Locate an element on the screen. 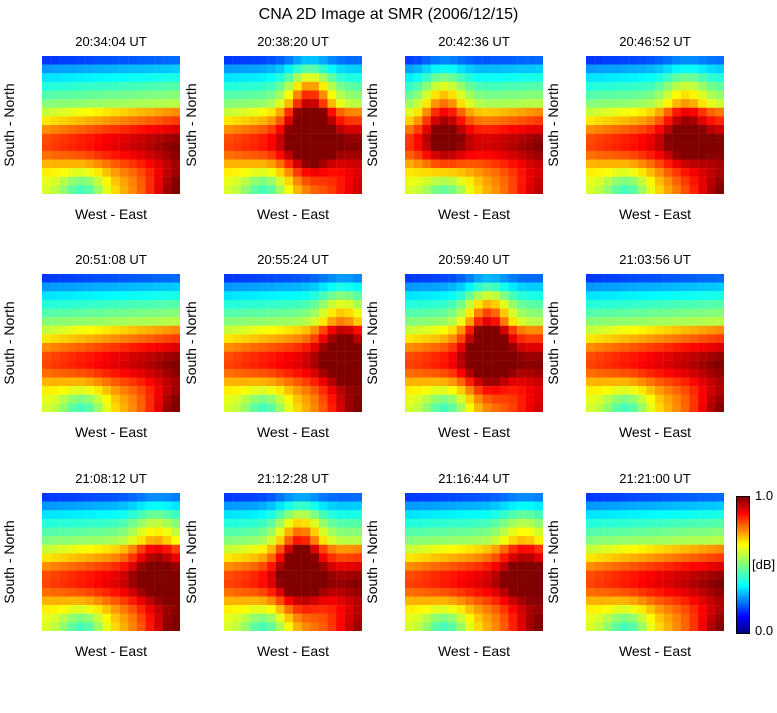 The image size is (777, 713). y-axis-label: South - North is located at coordinates (9, 562).